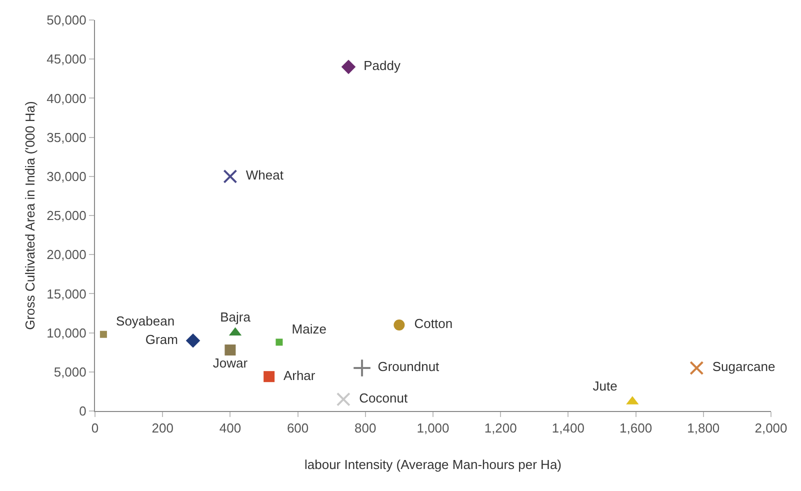 The height and width of the screenshot is (491, 801). Describe the element at coordinates (162, 339) in the screenshot. I see `series-label: Gram` at that location.